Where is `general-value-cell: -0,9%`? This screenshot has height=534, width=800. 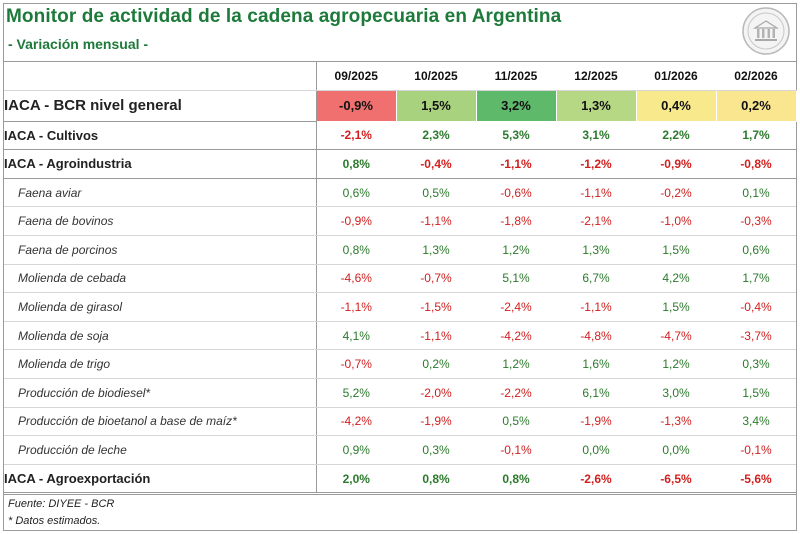 general-value-cell: -0,9% is located at coordinates (356, 105).